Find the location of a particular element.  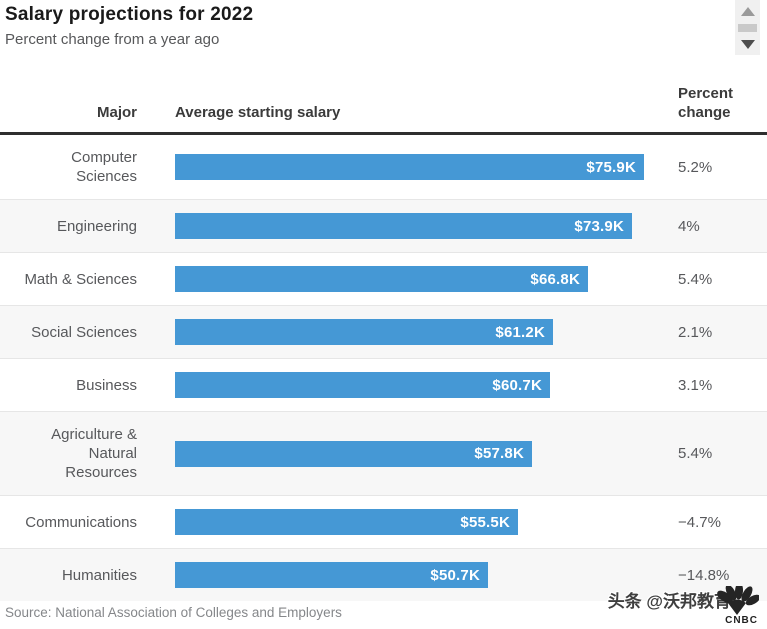

table-row: Social Sciences $61.2K 2.1% is located at coordinates (383, 331).